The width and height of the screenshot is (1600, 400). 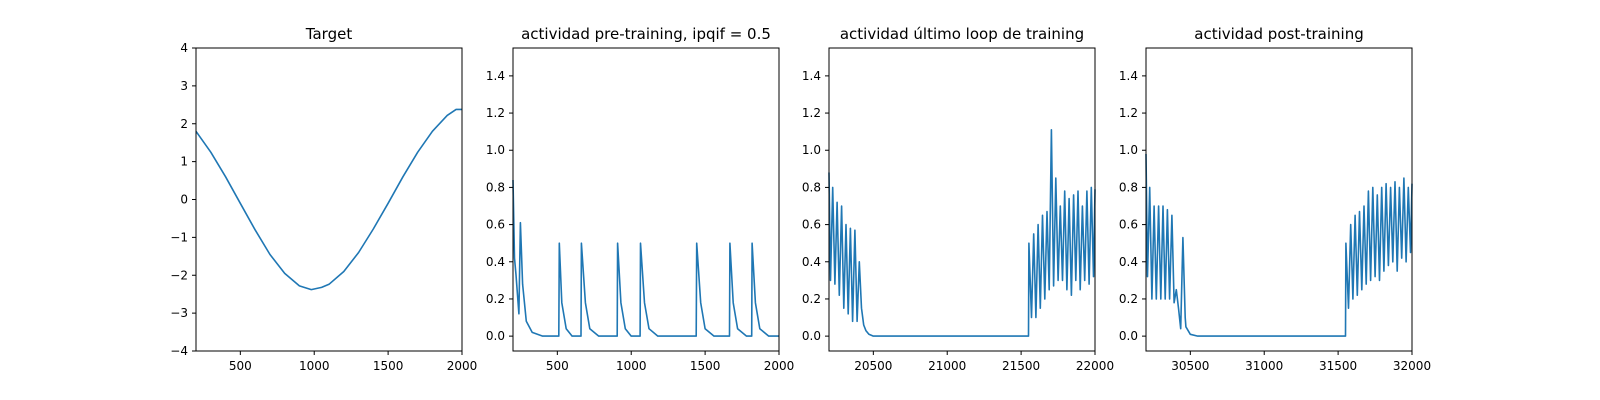 I want to click on x-tick-label: 20500, so click(x=873, y=366).